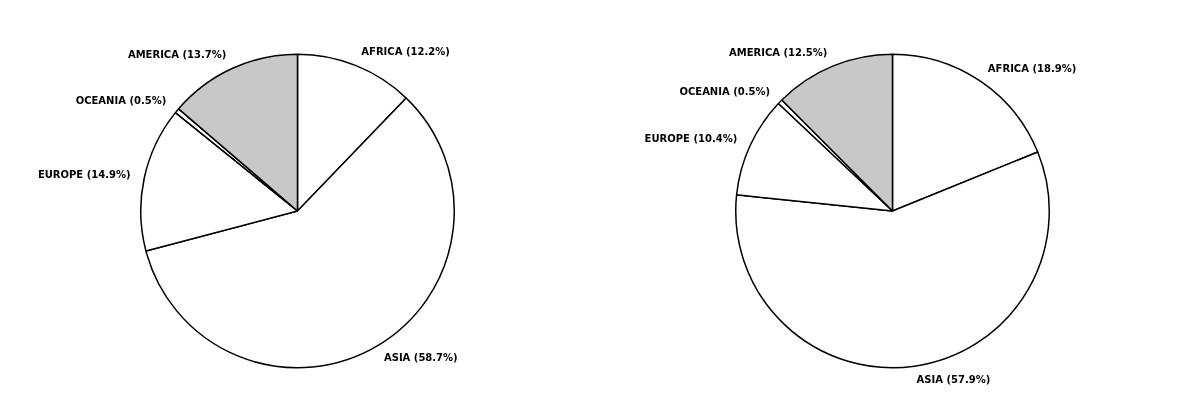 The image size is (1190, 417). I want to click on slice-label: AMERICA (12.5%), so click(778, 52).